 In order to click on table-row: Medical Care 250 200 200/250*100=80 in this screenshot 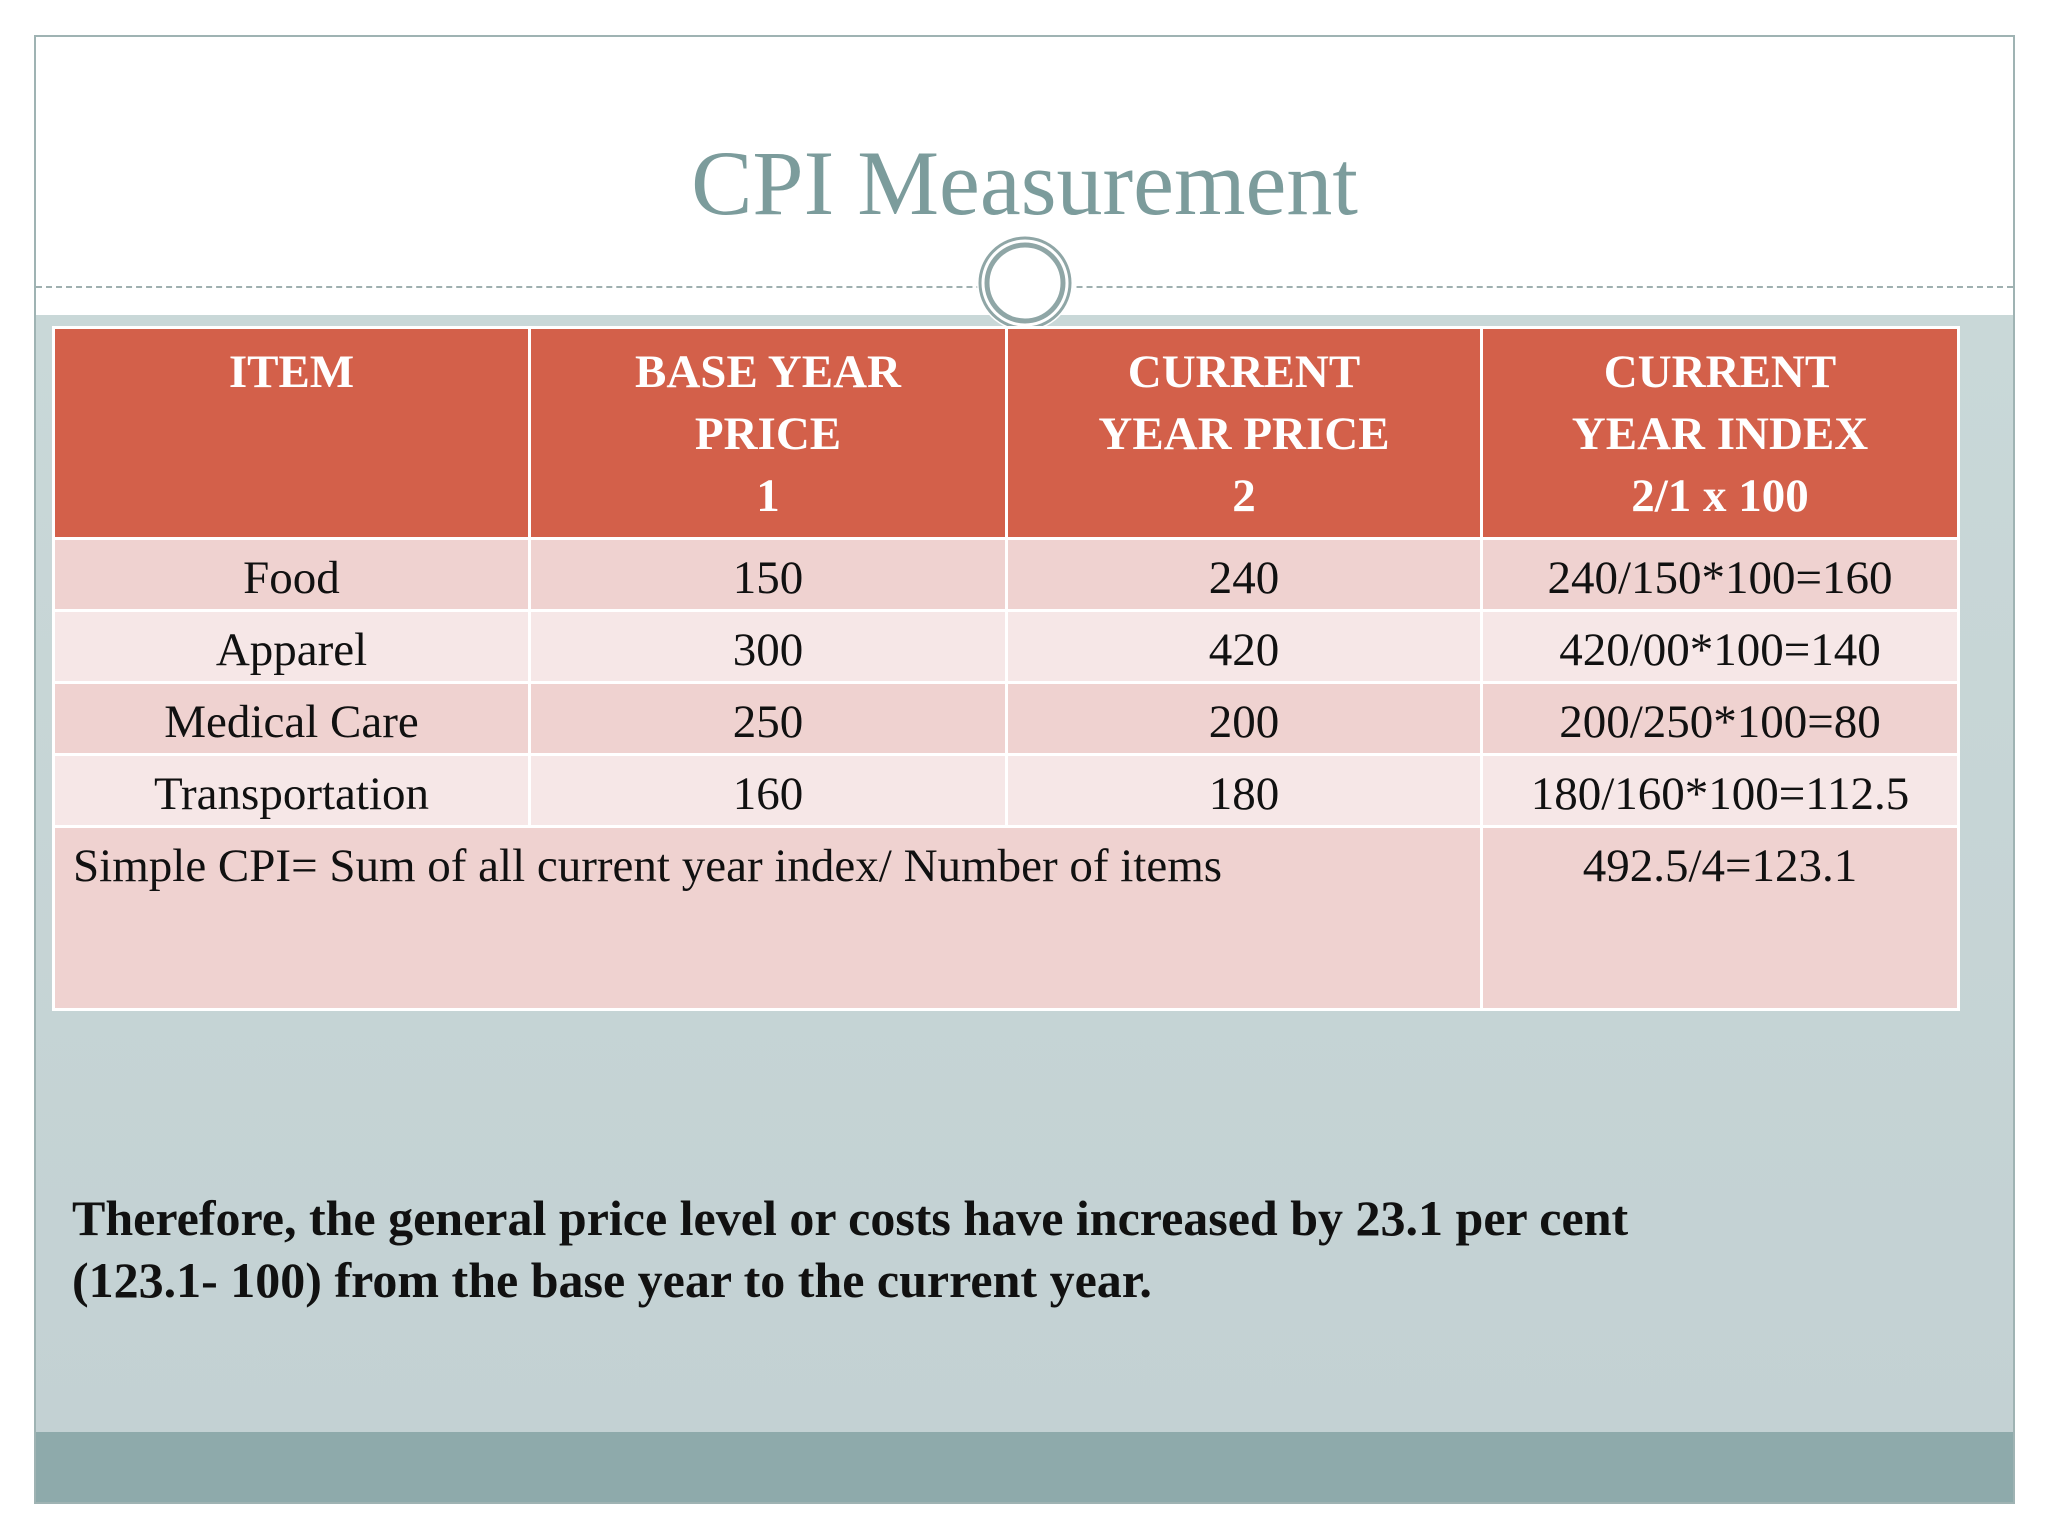, I will do `click(1006, 719)`.